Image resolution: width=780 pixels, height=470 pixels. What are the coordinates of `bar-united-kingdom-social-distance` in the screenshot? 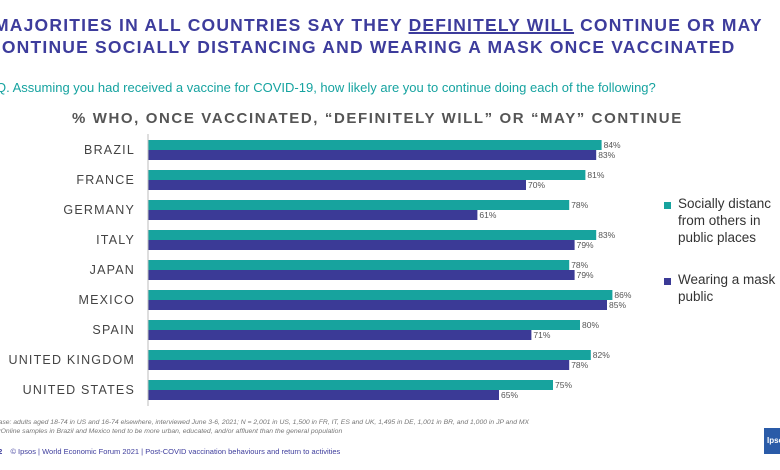 It's located at (369, 355).